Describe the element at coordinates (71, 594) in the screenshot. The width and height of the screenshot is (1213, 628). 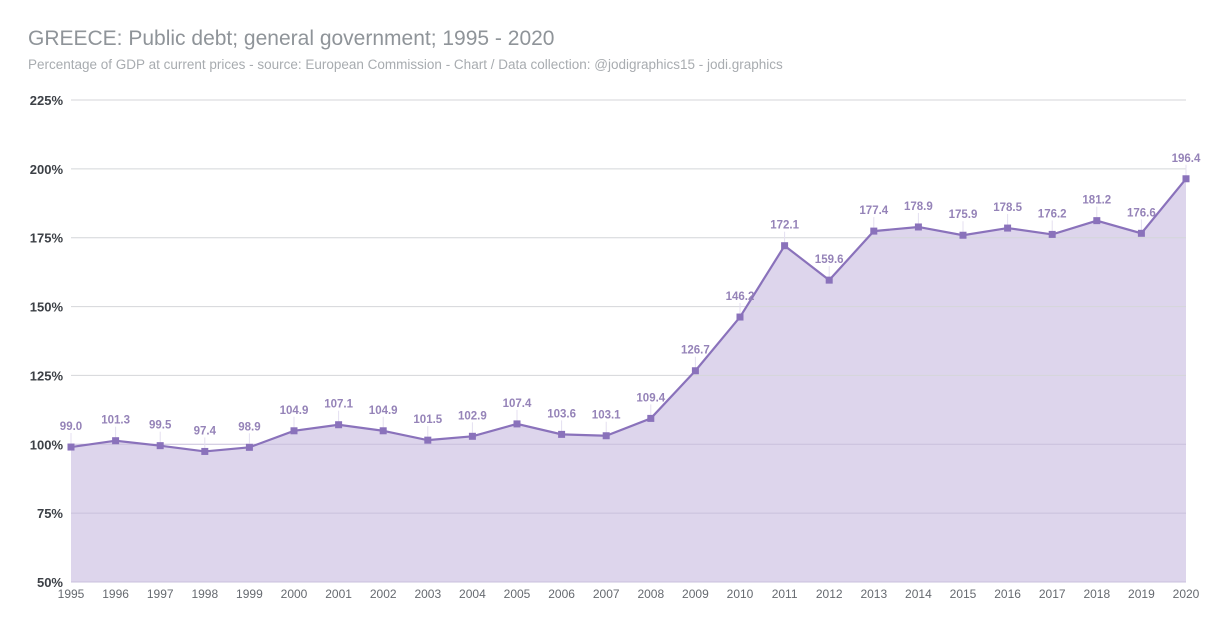
I see `x-tick-label: 1995` at that location.